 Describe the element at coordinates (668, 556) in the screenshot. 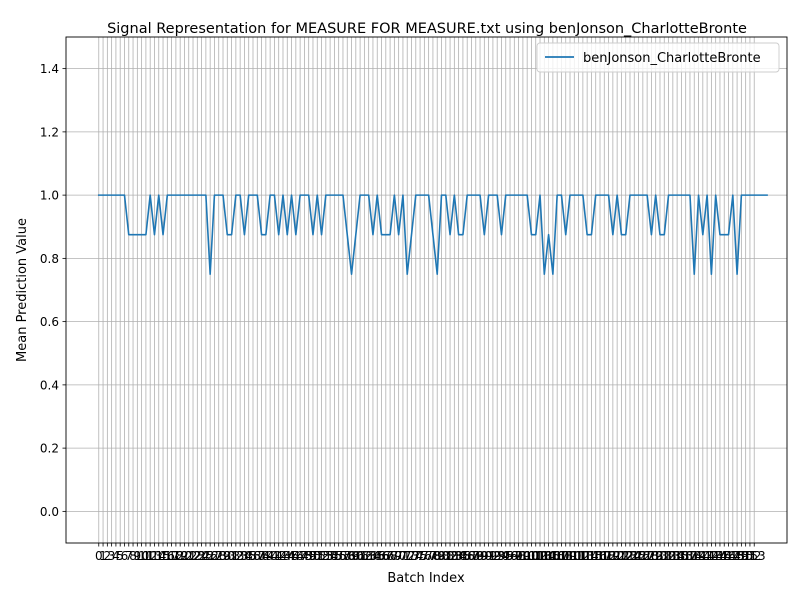

I see `x-tick-label: 133` at that location.